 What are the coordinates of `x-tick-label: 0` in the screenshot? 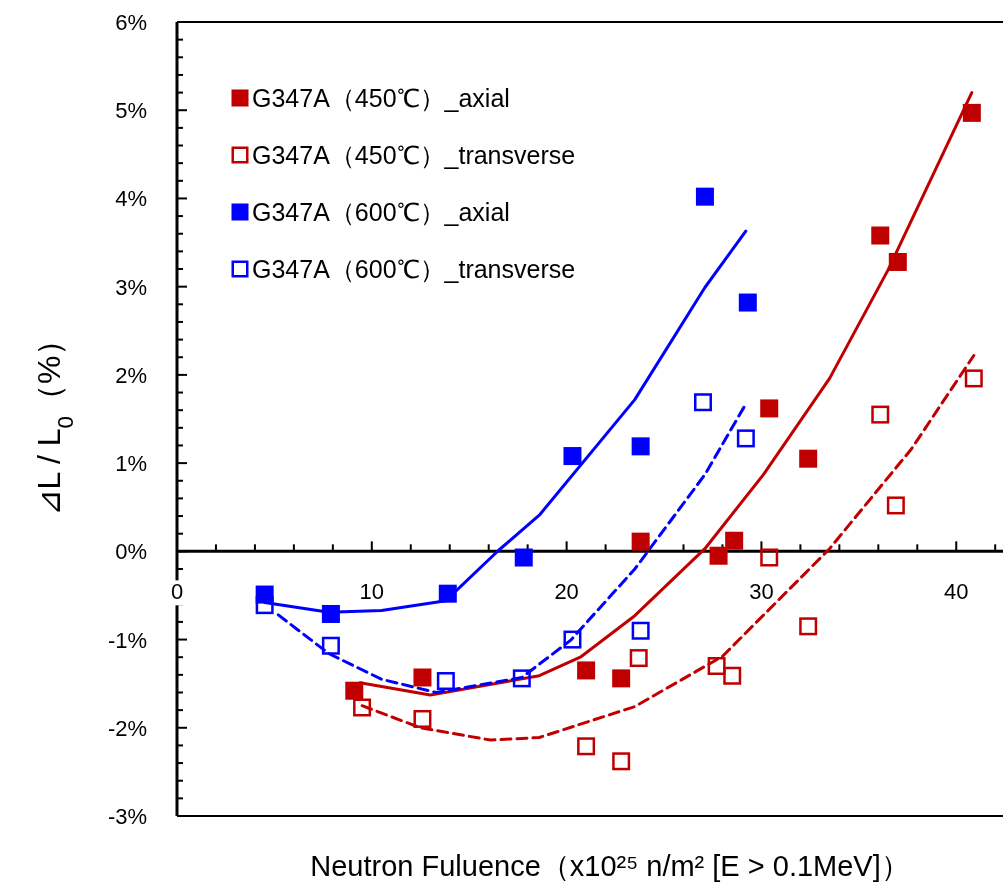 It's located at (177, 592).